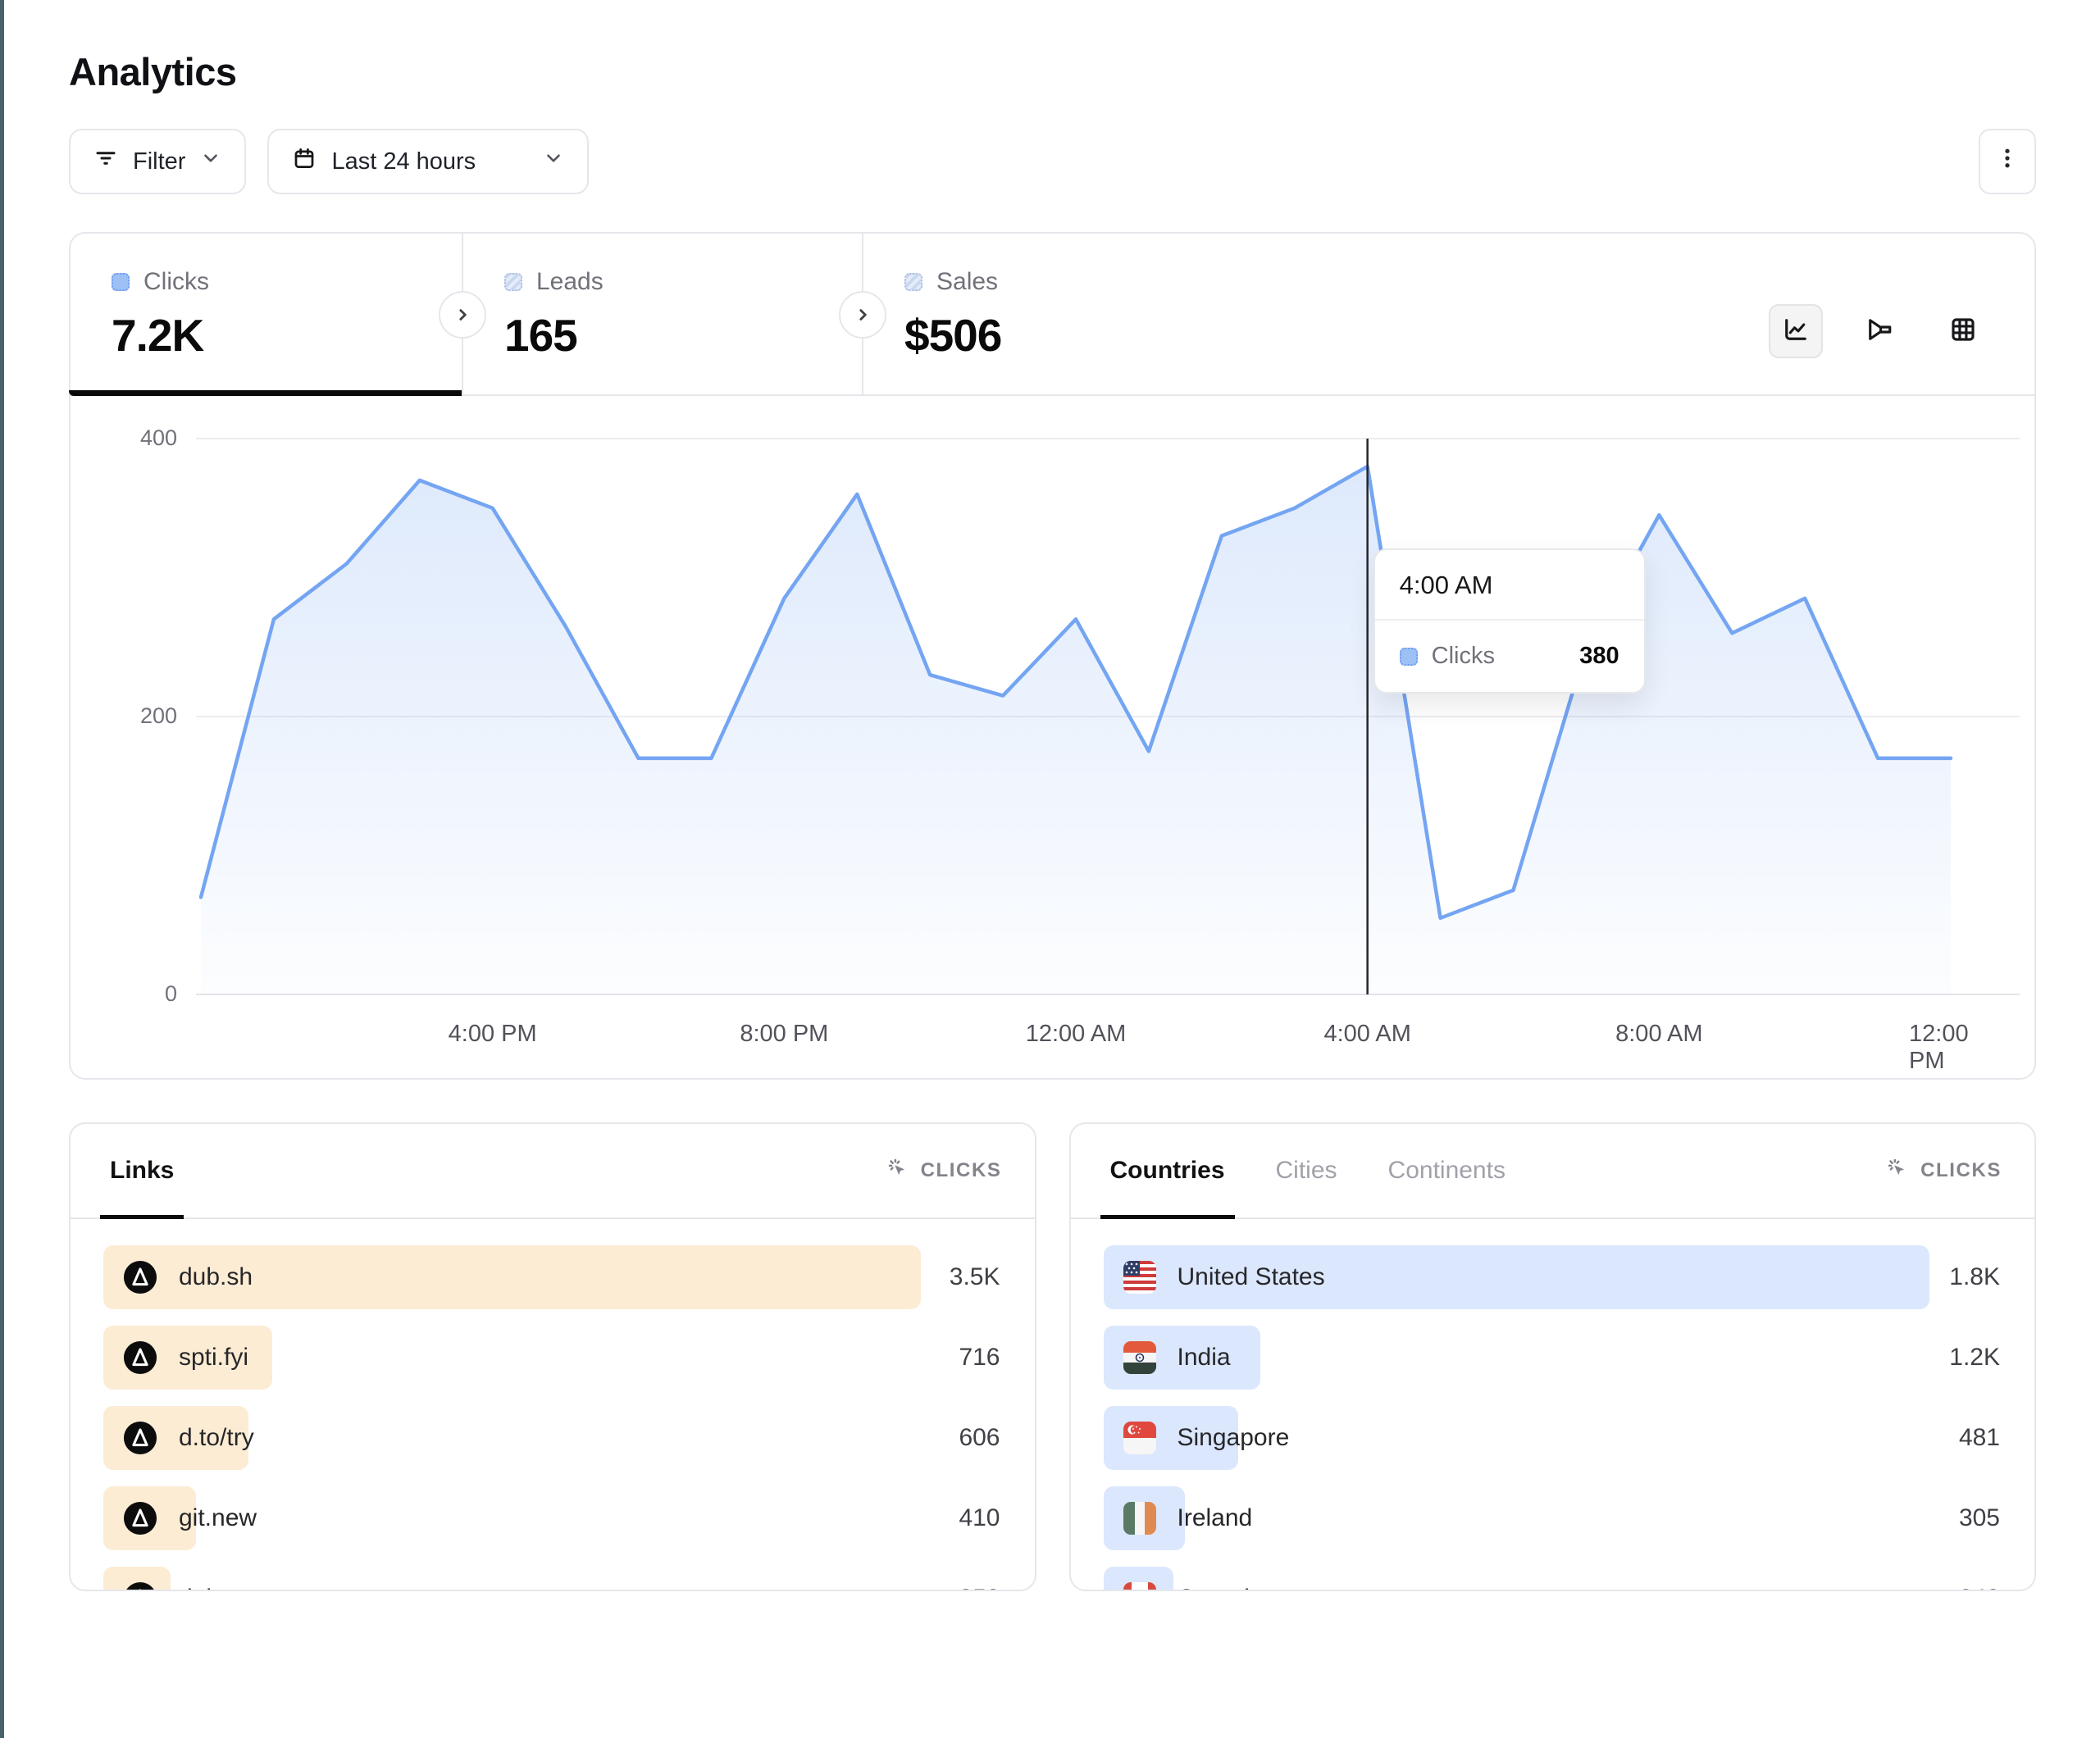 The width and height of the screenshot is (2100, 1738). I want to click on flag-us-icon, so click(1139, 1277).